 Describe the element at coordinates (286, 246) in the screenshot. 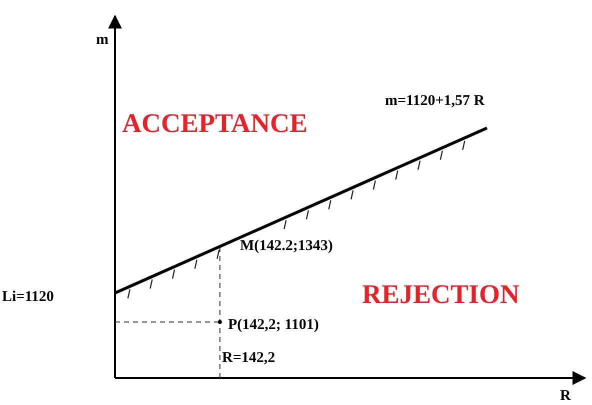

I see `annotation: M(142.2;1343)` at that location.